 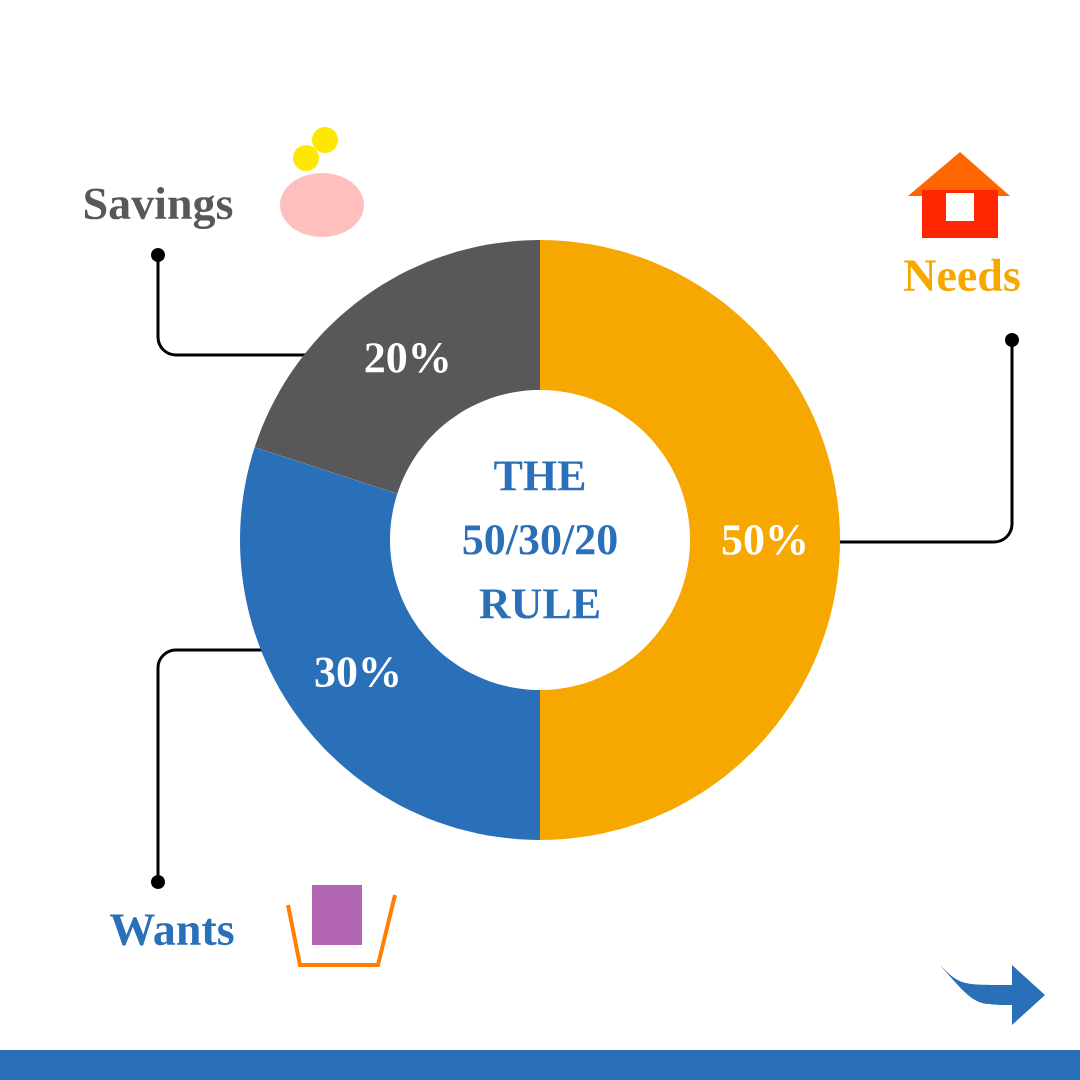 I want to click on data-label: 50%, so click(x=763, y=540).